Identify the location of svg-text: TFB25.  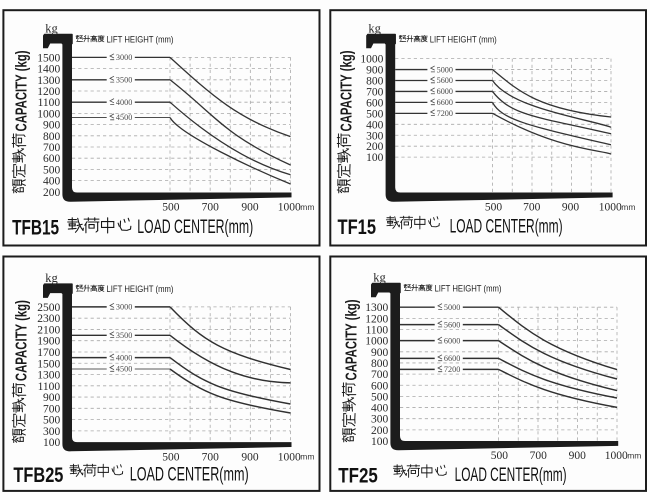
(38, 475).